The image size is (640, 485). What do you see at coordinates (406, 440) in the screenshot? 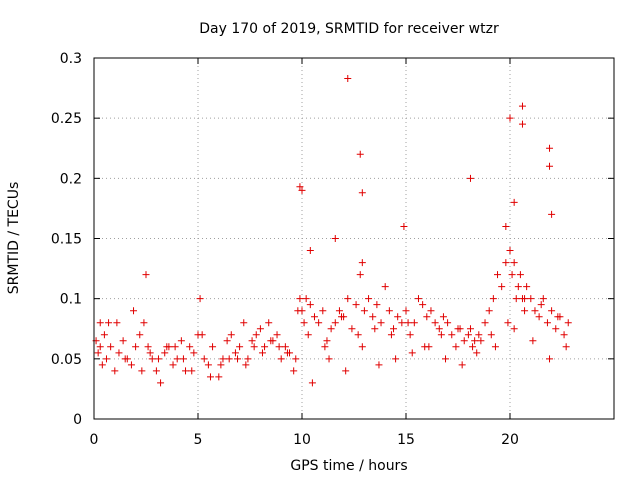
I see `x-tick-label: 15` at bounding box center [406, 440].